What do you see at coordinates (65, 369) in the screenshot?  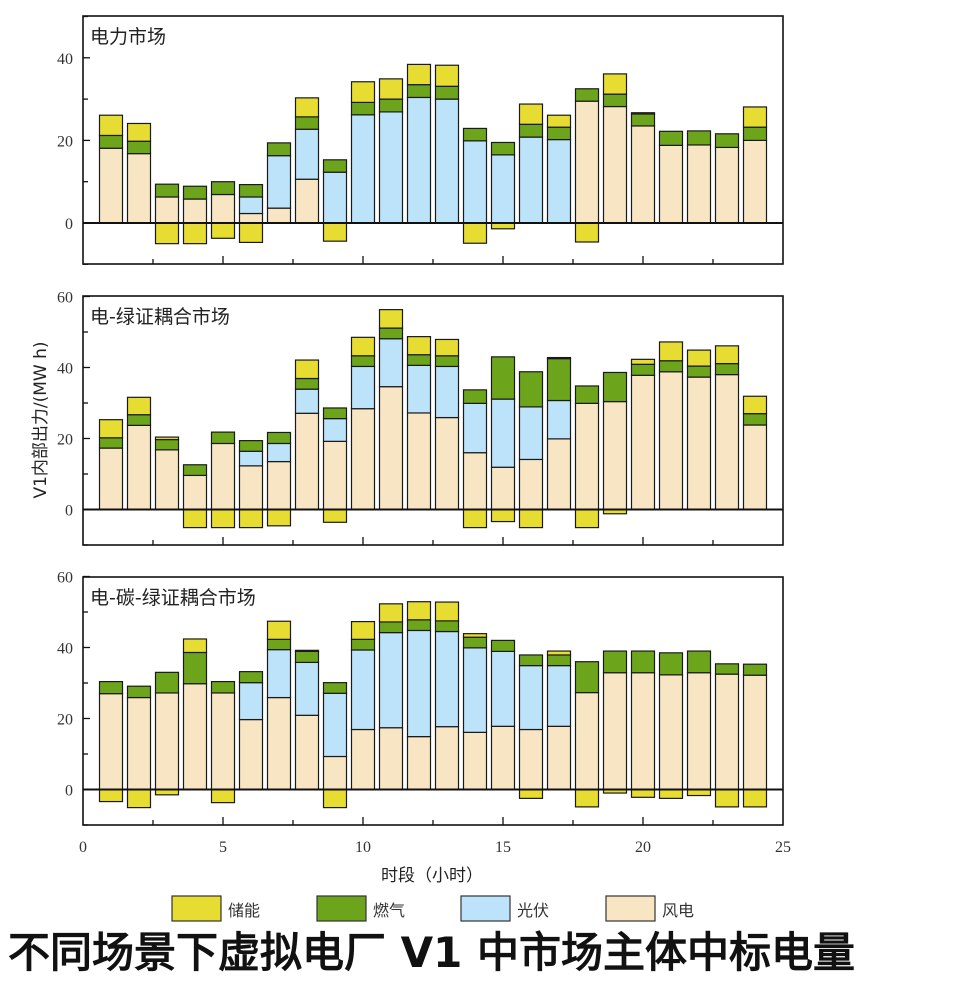 I see `y-tick-label: 40` at bounding box center [65, 369].